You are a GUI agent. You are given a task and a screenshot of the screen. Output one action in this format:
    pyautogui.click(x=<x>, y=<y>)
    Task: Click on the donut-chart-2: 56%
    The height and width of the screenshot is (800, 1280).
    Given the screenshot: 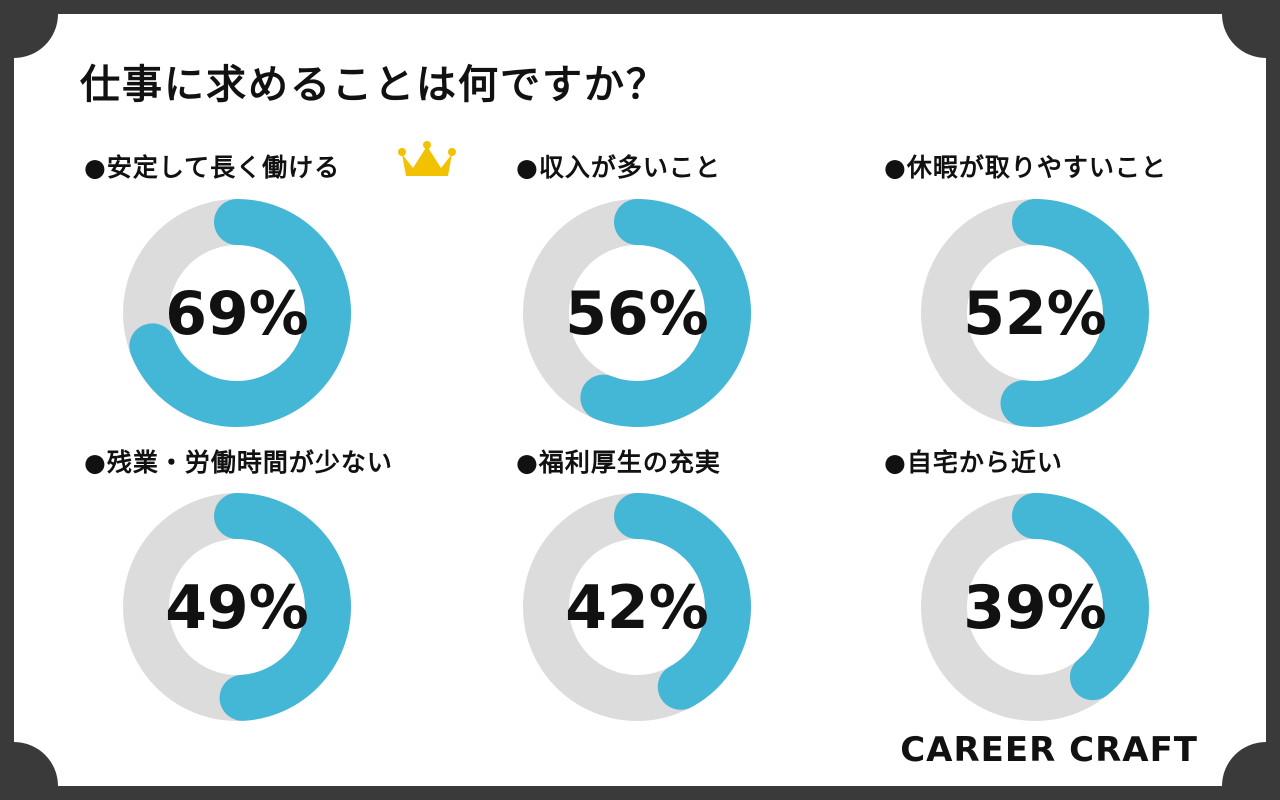 What is the action you would take?
    pyautogui.click(x=637, y=313)
    